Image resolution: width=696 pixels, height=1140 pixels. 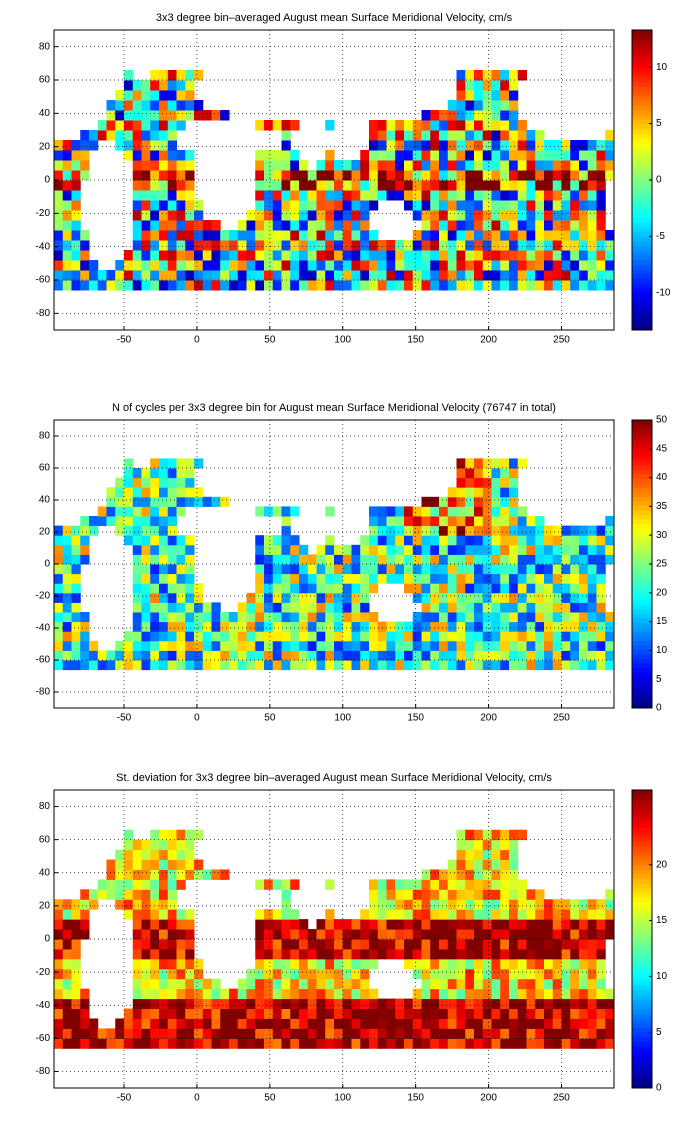 What do you see at coordinates (659, 123) in the screenshot?
I see `colorbar-tick-label: 5` at bounding box center [659, 123].